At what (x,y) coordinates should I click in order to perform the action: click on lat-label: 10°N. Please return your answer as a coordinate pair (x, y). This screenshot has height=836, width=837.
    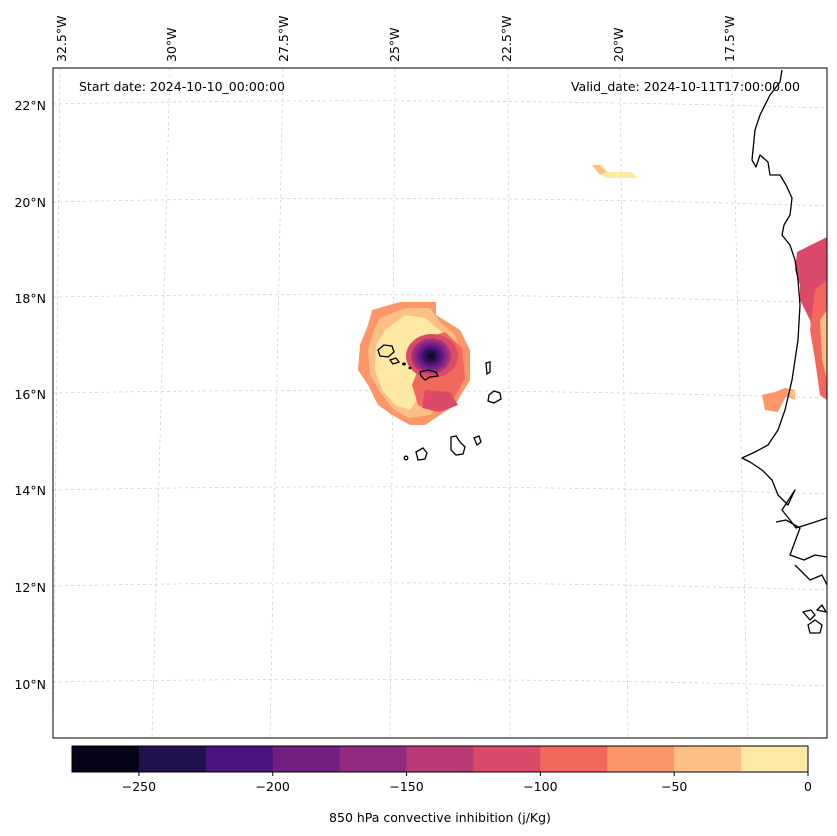
    Looking at the image, I should click on (30, 684).